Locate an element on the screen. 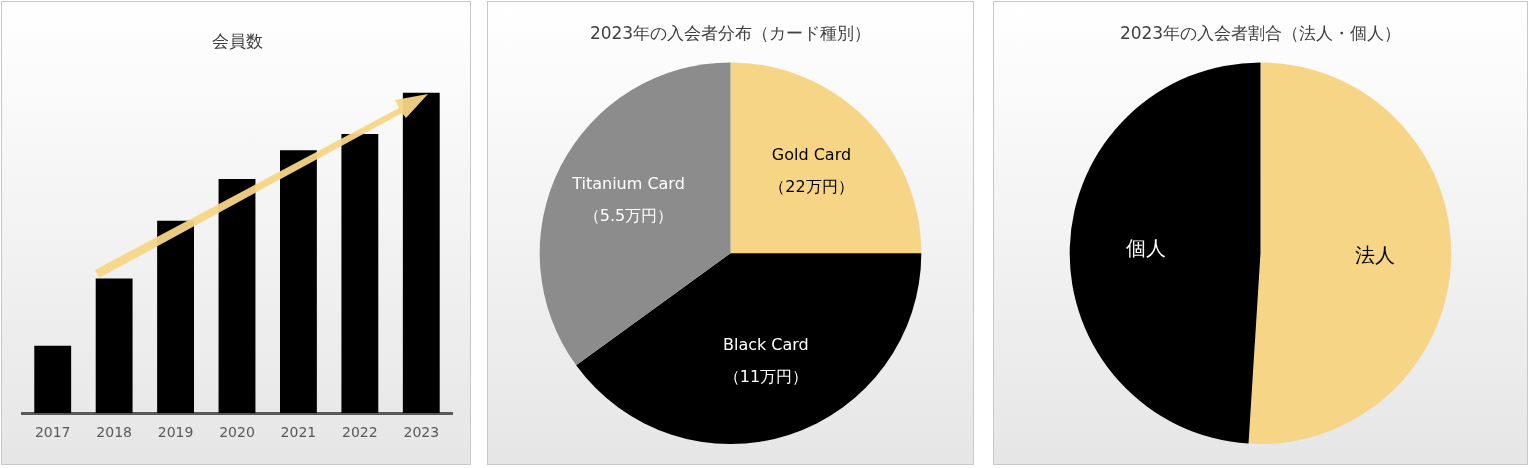 This screenshot has height=468, width=1532. x-tick-label: 2020 is located at coordinates (237, 432).